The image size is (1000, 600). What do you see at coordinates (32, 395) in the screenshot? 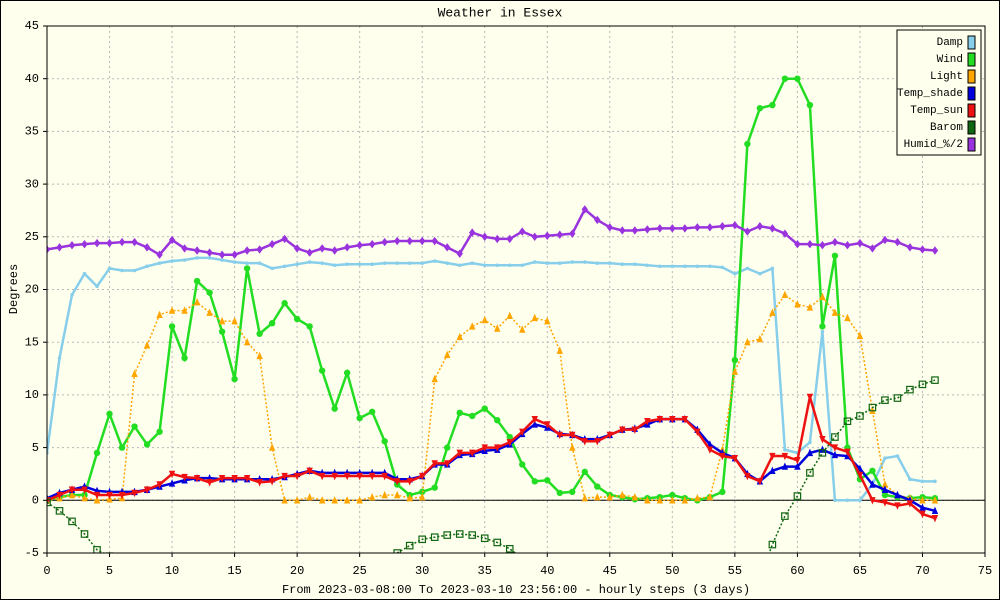
I see `y-tick-label: 10` at bounding box center [32, 395].